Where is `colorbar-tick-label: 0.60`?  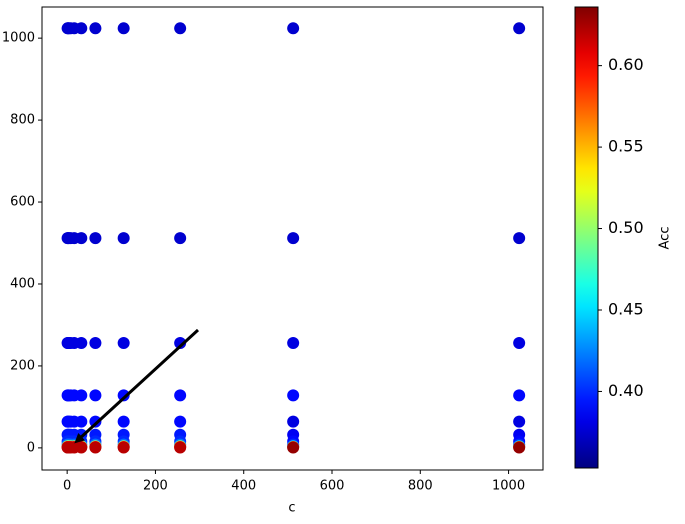 colorbar-tick-label: 0.60 is located at coordinates (626, 64).